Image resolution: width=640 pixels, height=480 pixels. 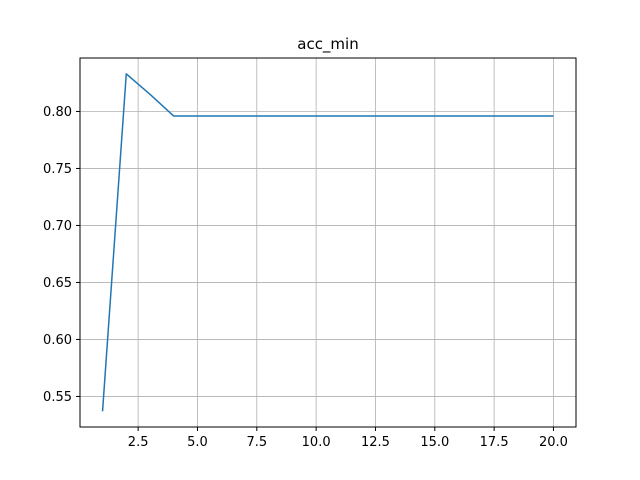 I want to click on x-tick-label: 10.0, so click(x=316, y=442).